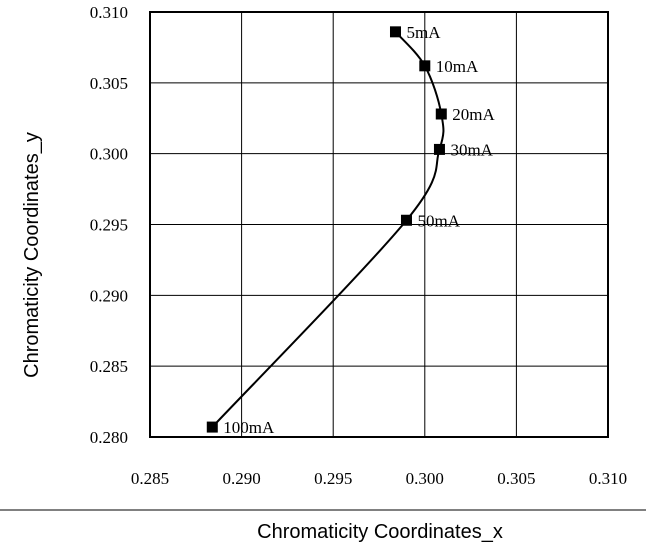  Describe the element at coordinates (249, 427) in the screenshot. I see `data-point-label: 100mA` at that location.